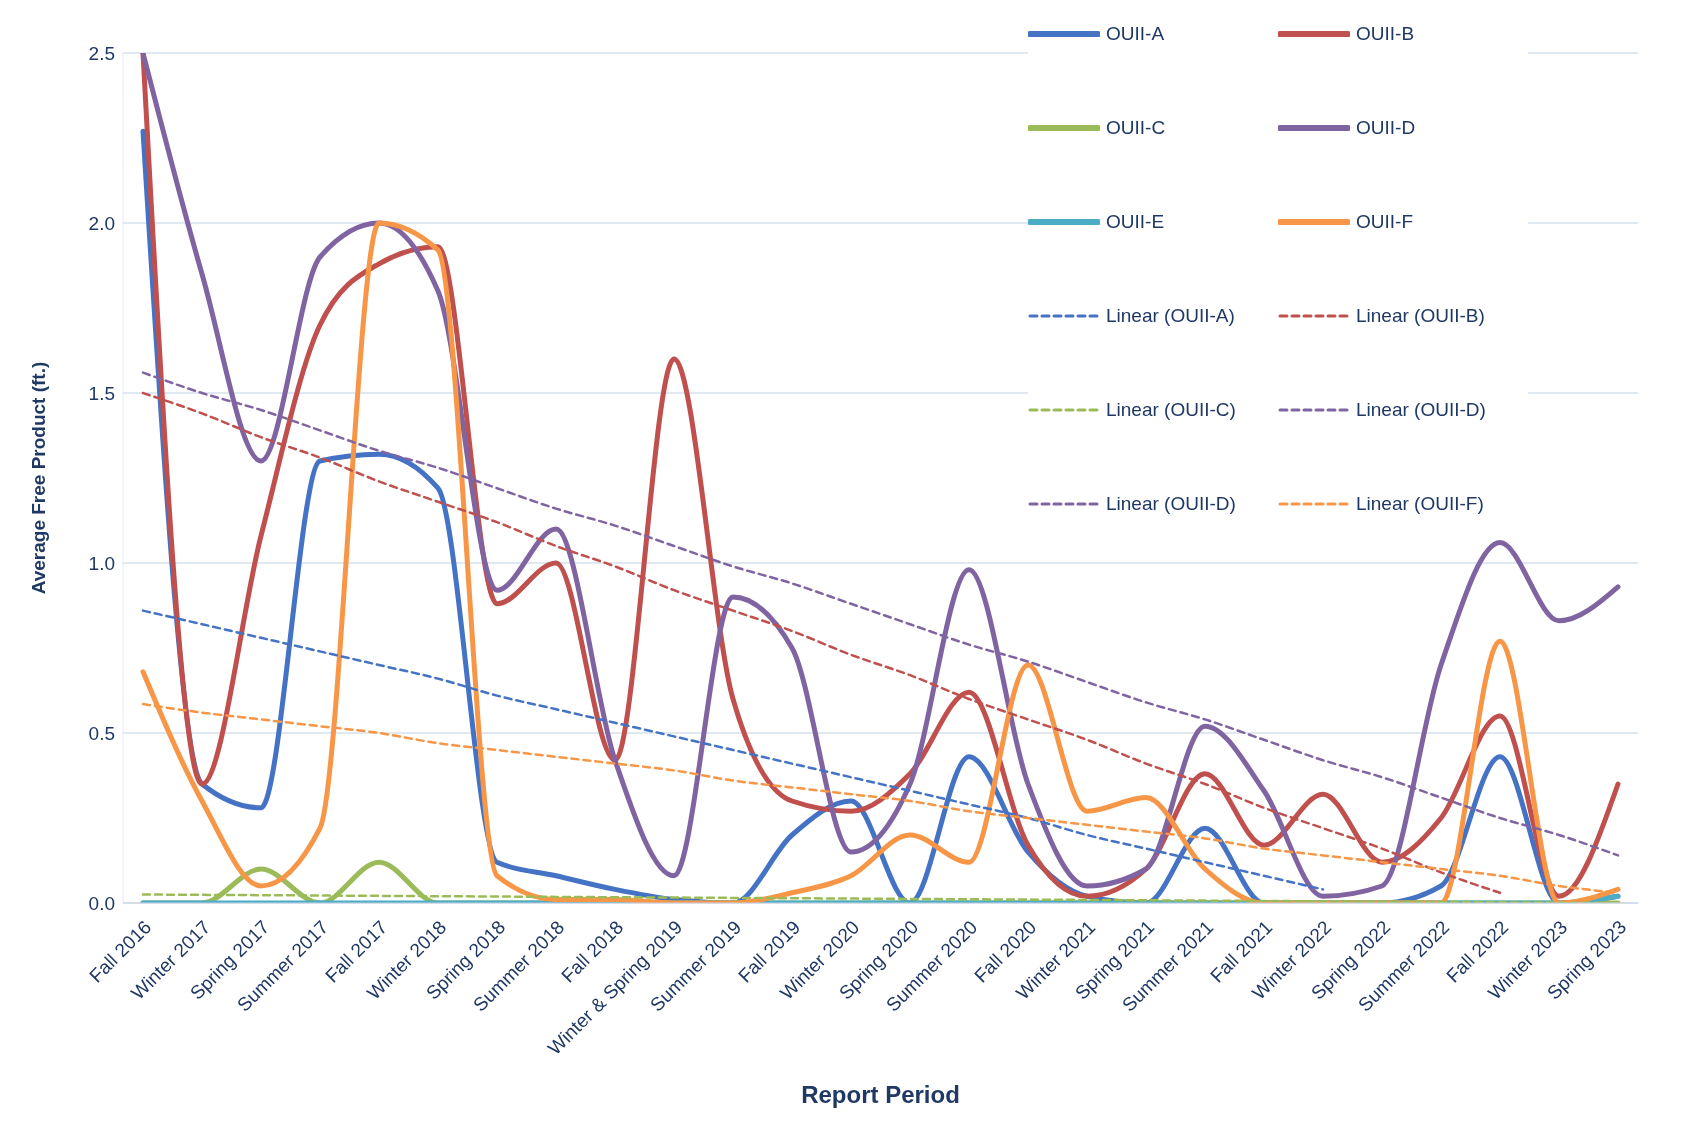 The height and width of the screenshot is (1139, 1684). Describe the element at coordinates (101, 563) in the screenshot. I see `y-tick-label: 1.0` at that location.